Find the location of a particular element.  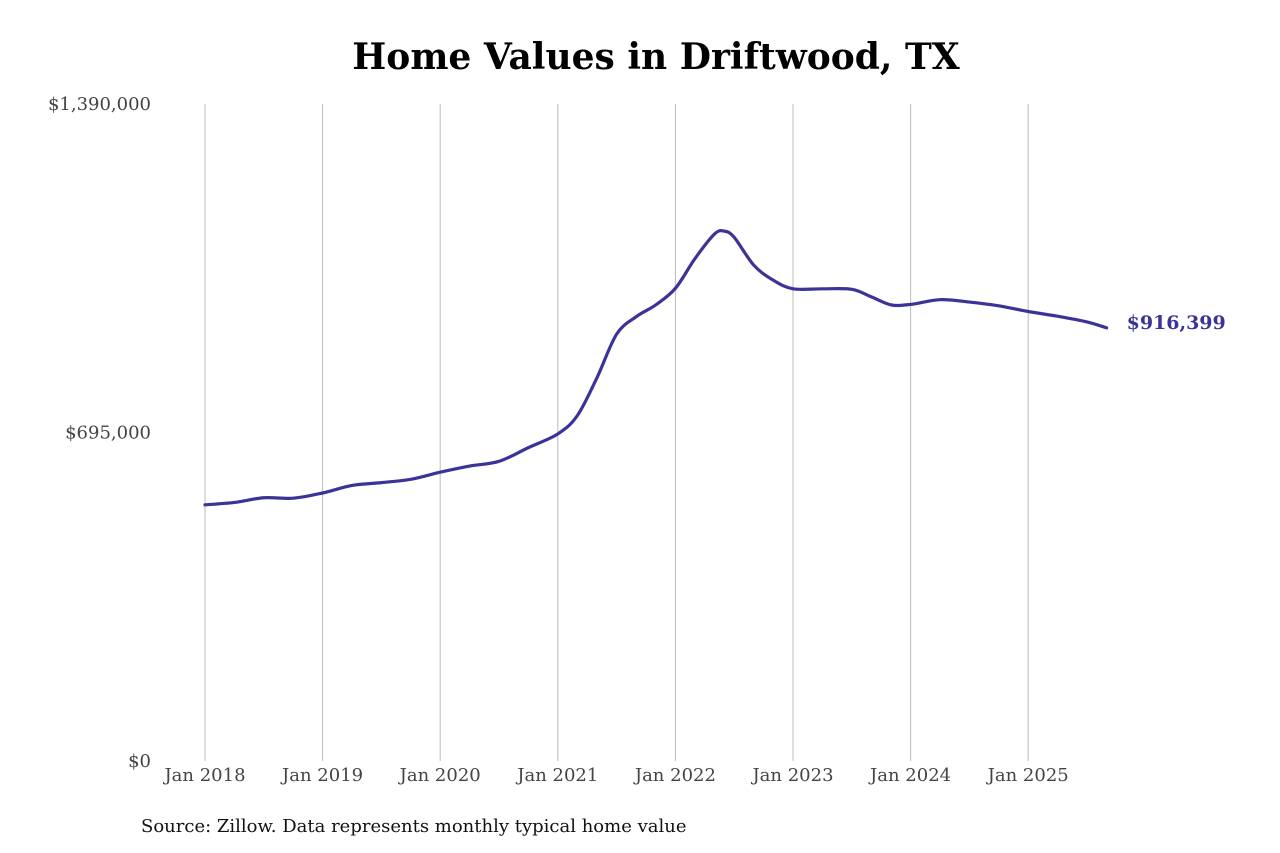

x-tick-label: Jan 2021 is located at coordinates (556, 775).